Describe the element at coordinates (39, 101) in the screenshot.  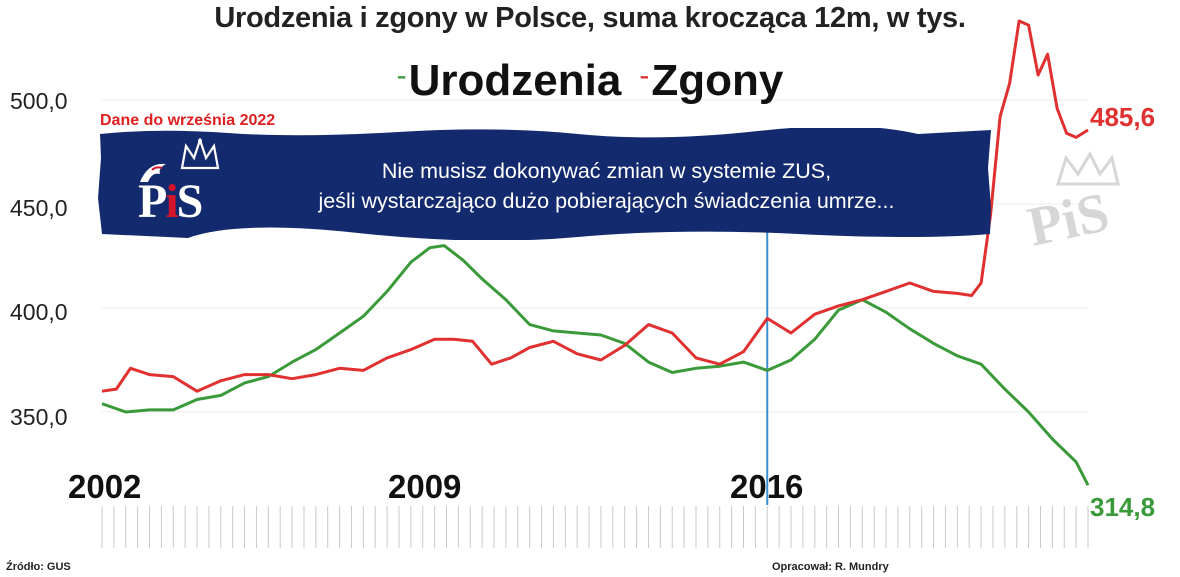
I see `y-tick-label: 500,0` at that location.